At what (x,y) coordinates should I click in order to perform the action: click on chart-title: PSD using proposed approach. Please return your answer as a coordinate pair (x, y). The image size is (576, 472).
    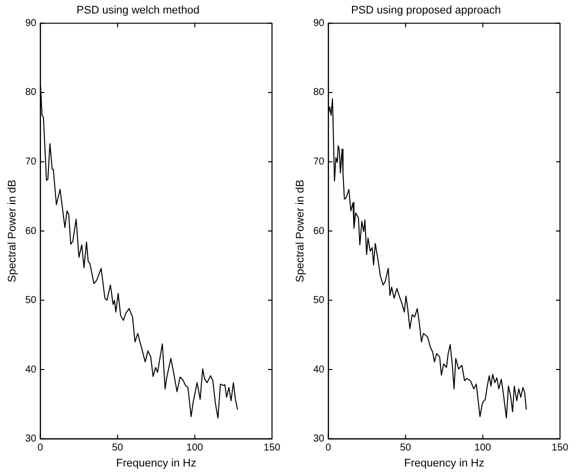
    Looking at the image, I should click on (426, 10).